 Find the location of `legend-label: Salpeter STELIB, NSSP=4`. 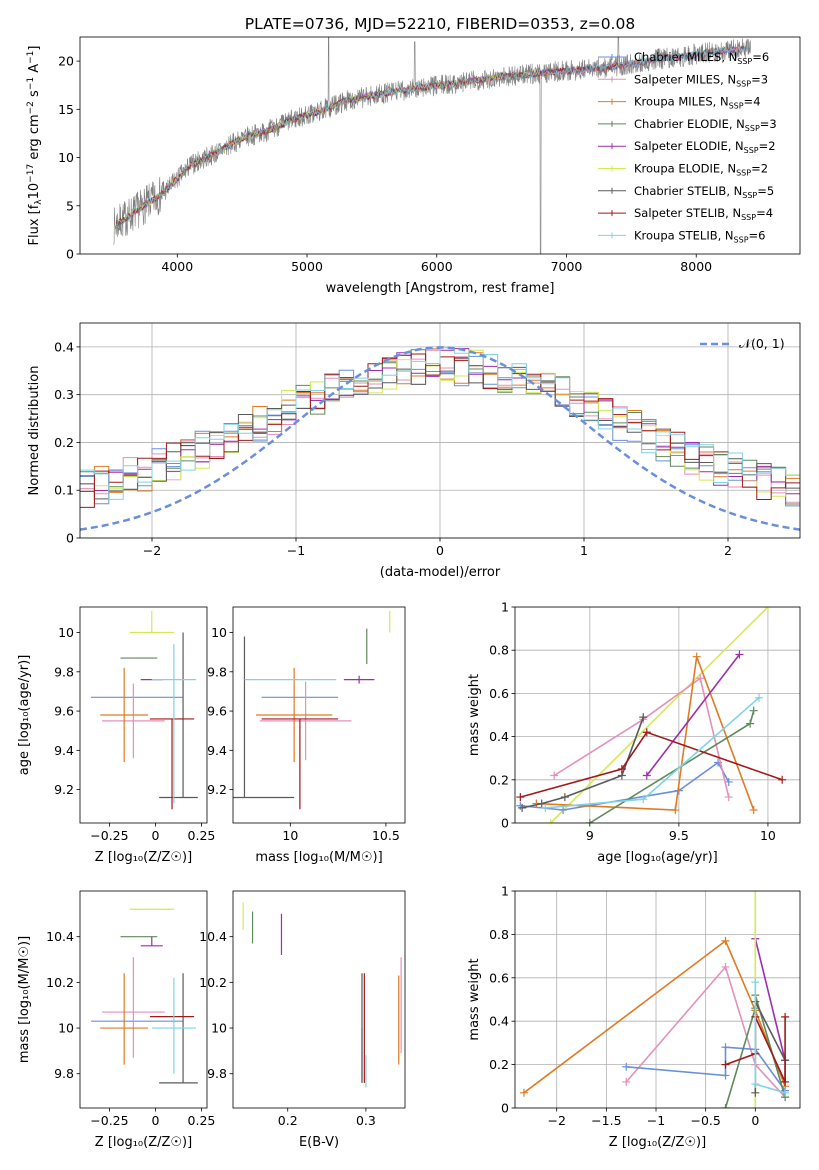

legend-label: Salpeter STELIB, NSSP=4 is located at coordinates (703, 214).